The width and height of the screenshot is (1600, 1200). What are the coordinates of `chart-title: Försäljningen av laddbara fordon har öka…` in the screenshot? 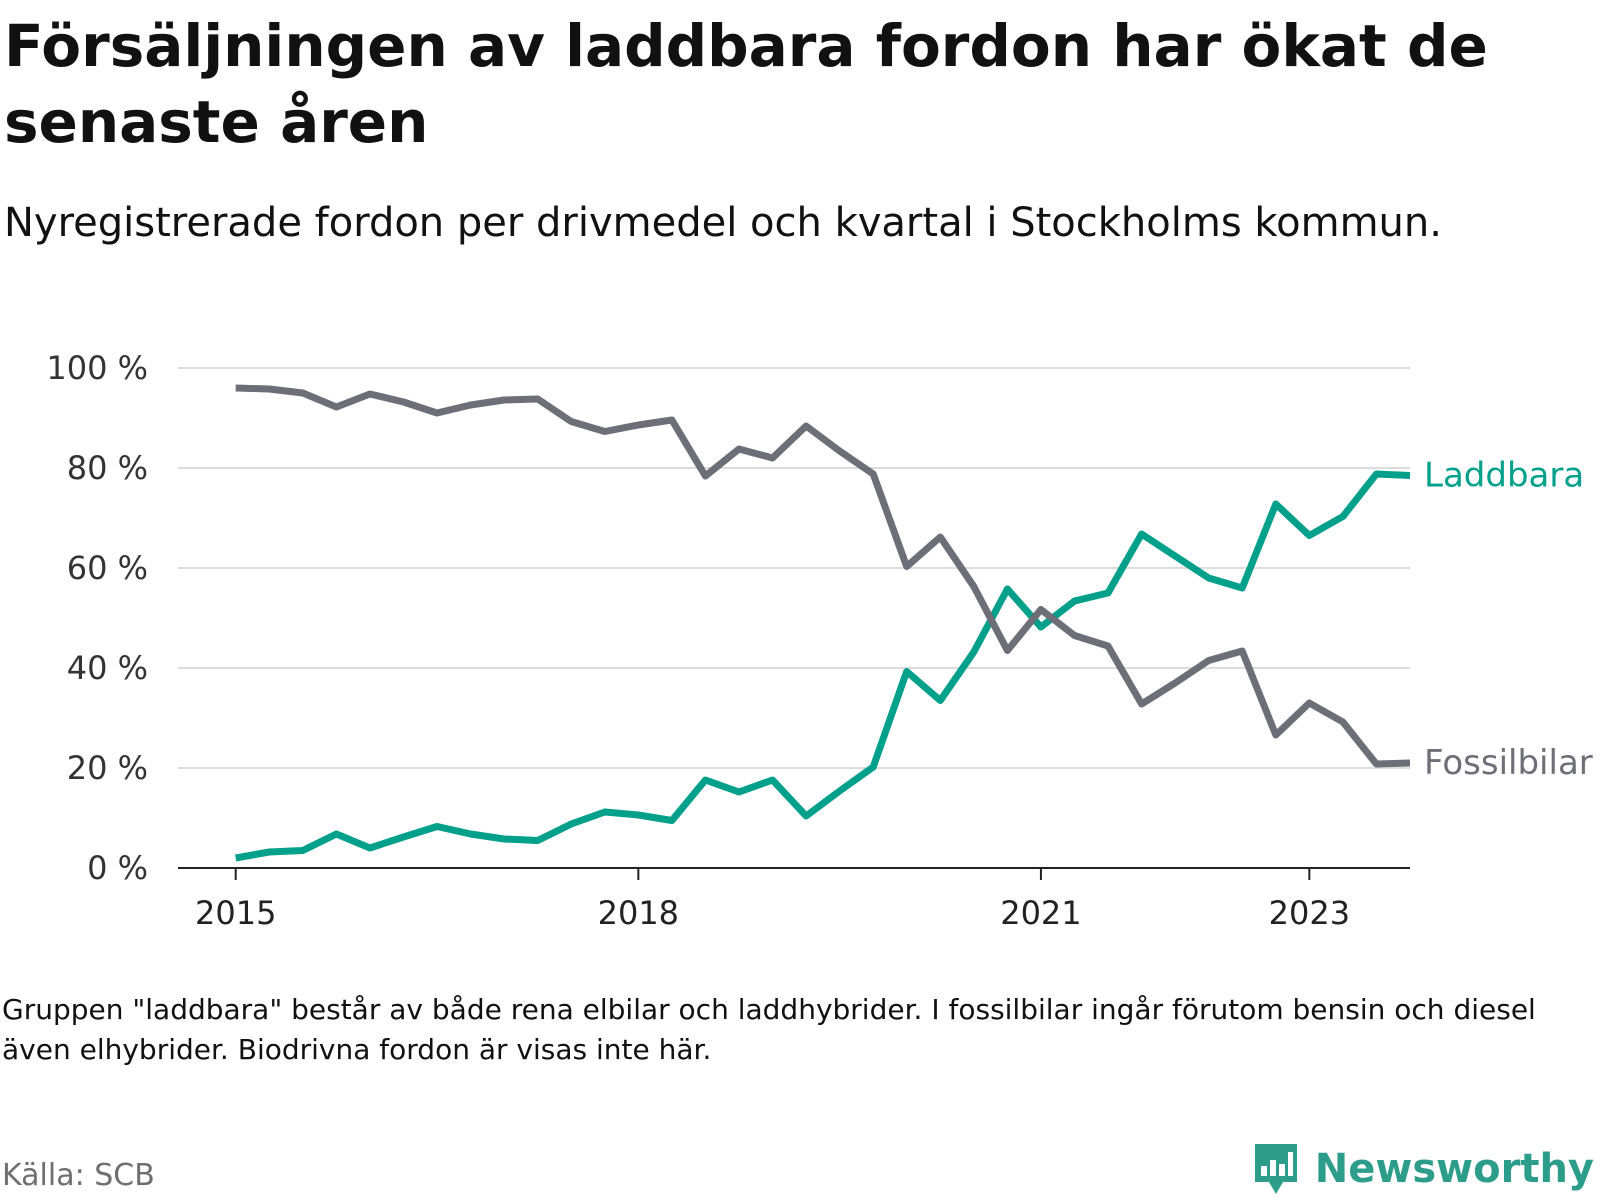 It's located at (746, 84).